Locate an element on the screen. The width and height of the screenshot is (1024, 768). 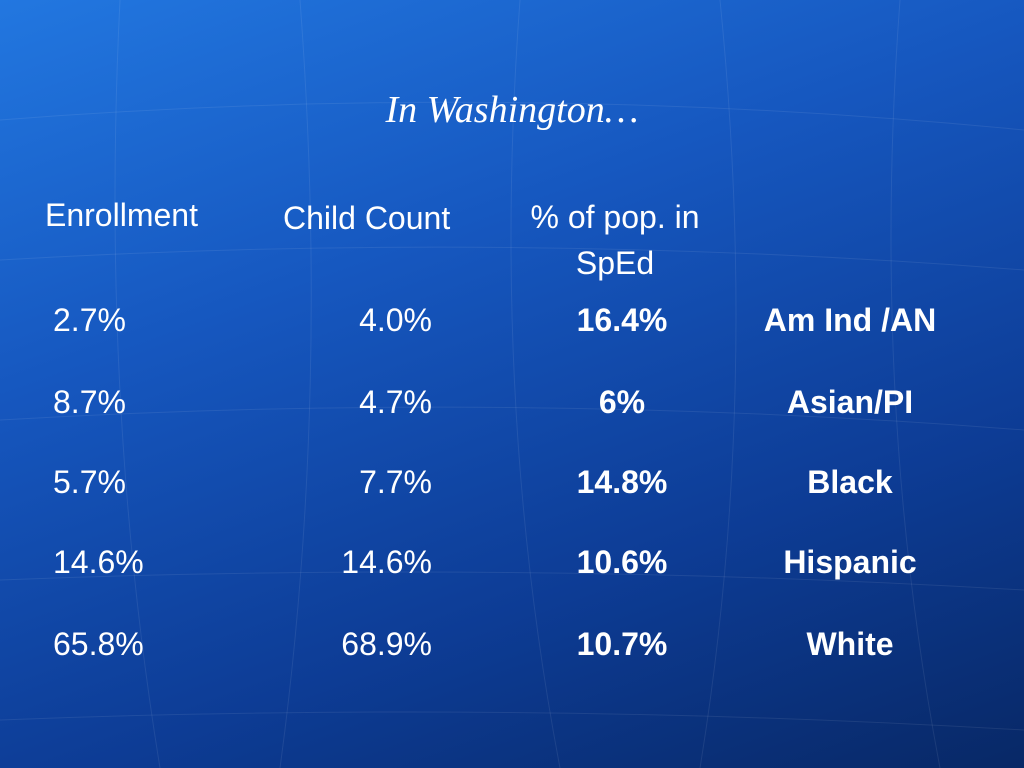
enrollment-cell: 8.7% is located at coordinates (89, 402).